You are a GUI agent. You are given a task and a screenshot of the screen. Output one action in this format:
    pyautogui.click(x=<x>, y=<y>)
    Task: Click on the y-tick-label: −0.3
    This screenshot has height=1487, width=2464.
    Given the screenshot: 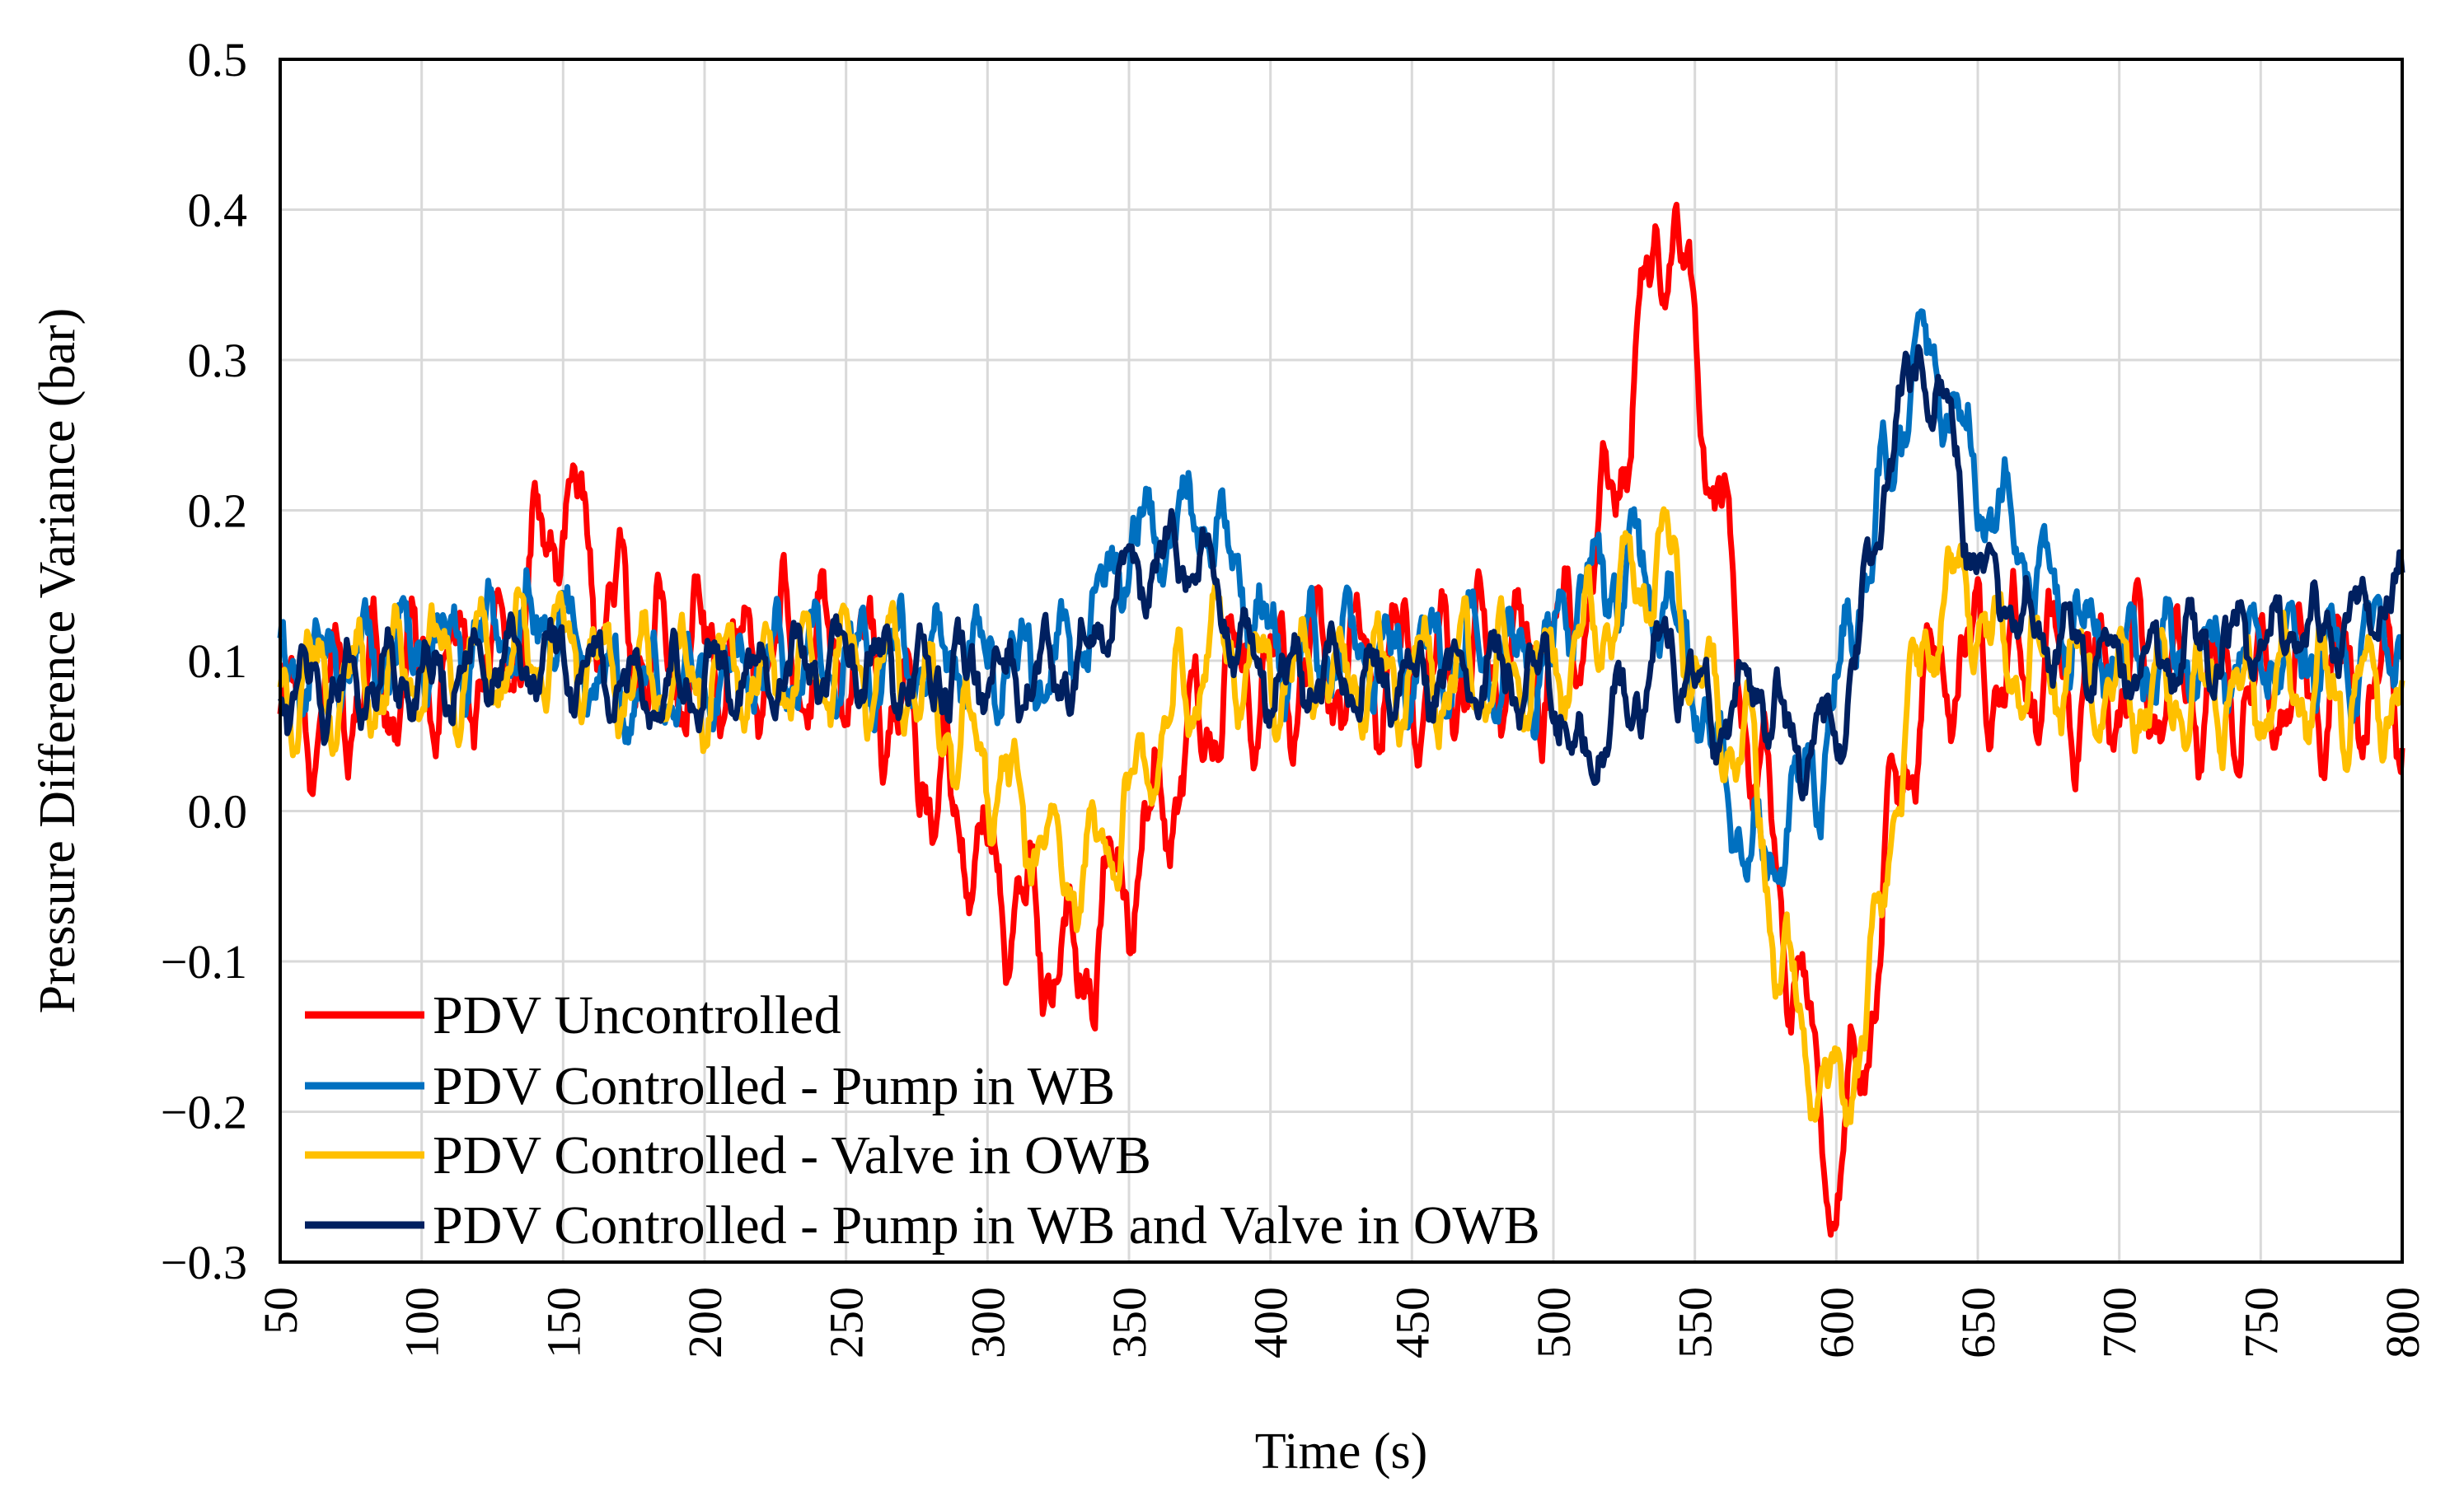 What is the action you would take?
    pyautogui.click(x=204, y=1262)
    